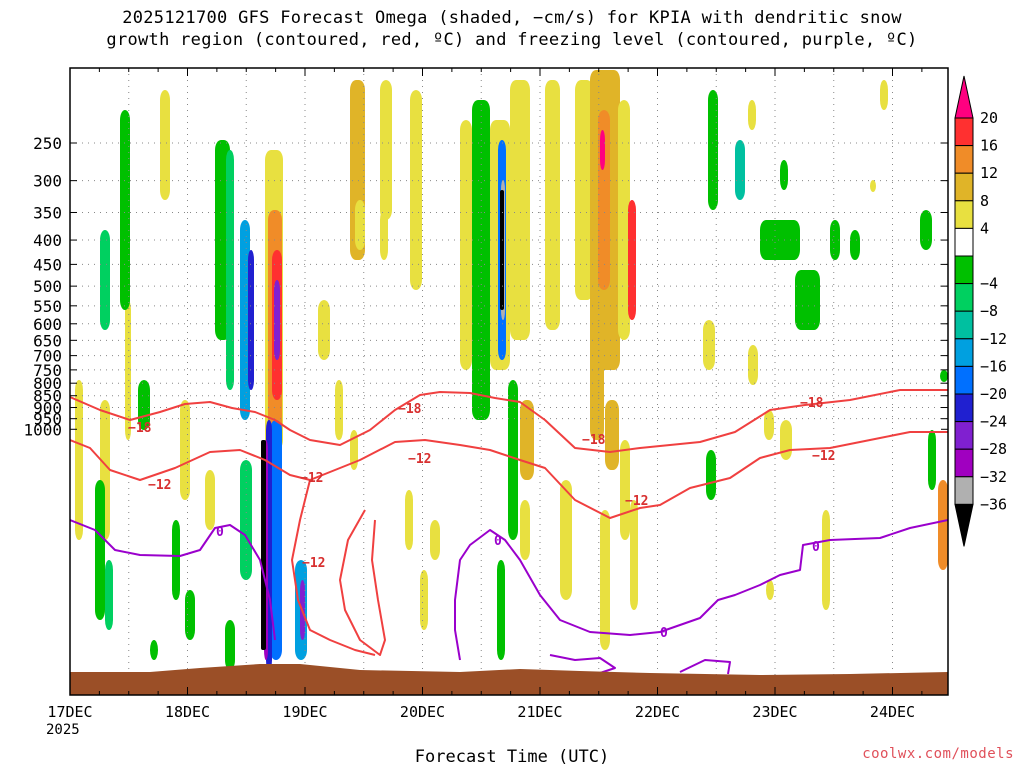 The width and height of the screenshot is (1024, 768). Describe the element at coordinates (989, 118) in the screenshot. I see `colorbar-label: 20` at that location.